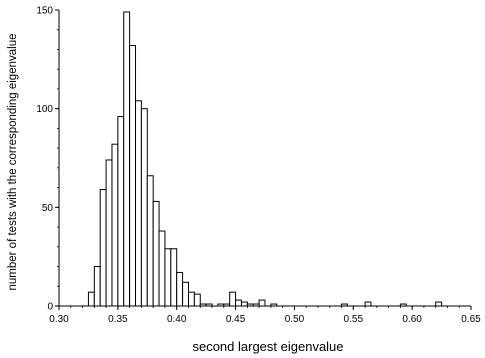 Image resolution: width=485 pixels, height=358 pixels. What do you see at coordinates (267, 346) in the screenshot?
I see `x-axis-label: second largest eigenvalue` at bounding box center [267, 346].